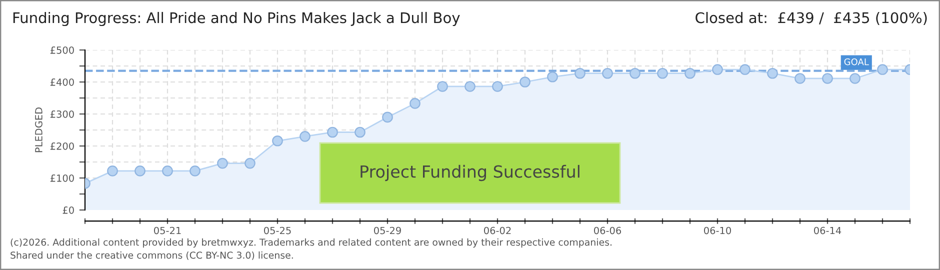  I want to click on y-tick-label: £100, so click(62, 178).